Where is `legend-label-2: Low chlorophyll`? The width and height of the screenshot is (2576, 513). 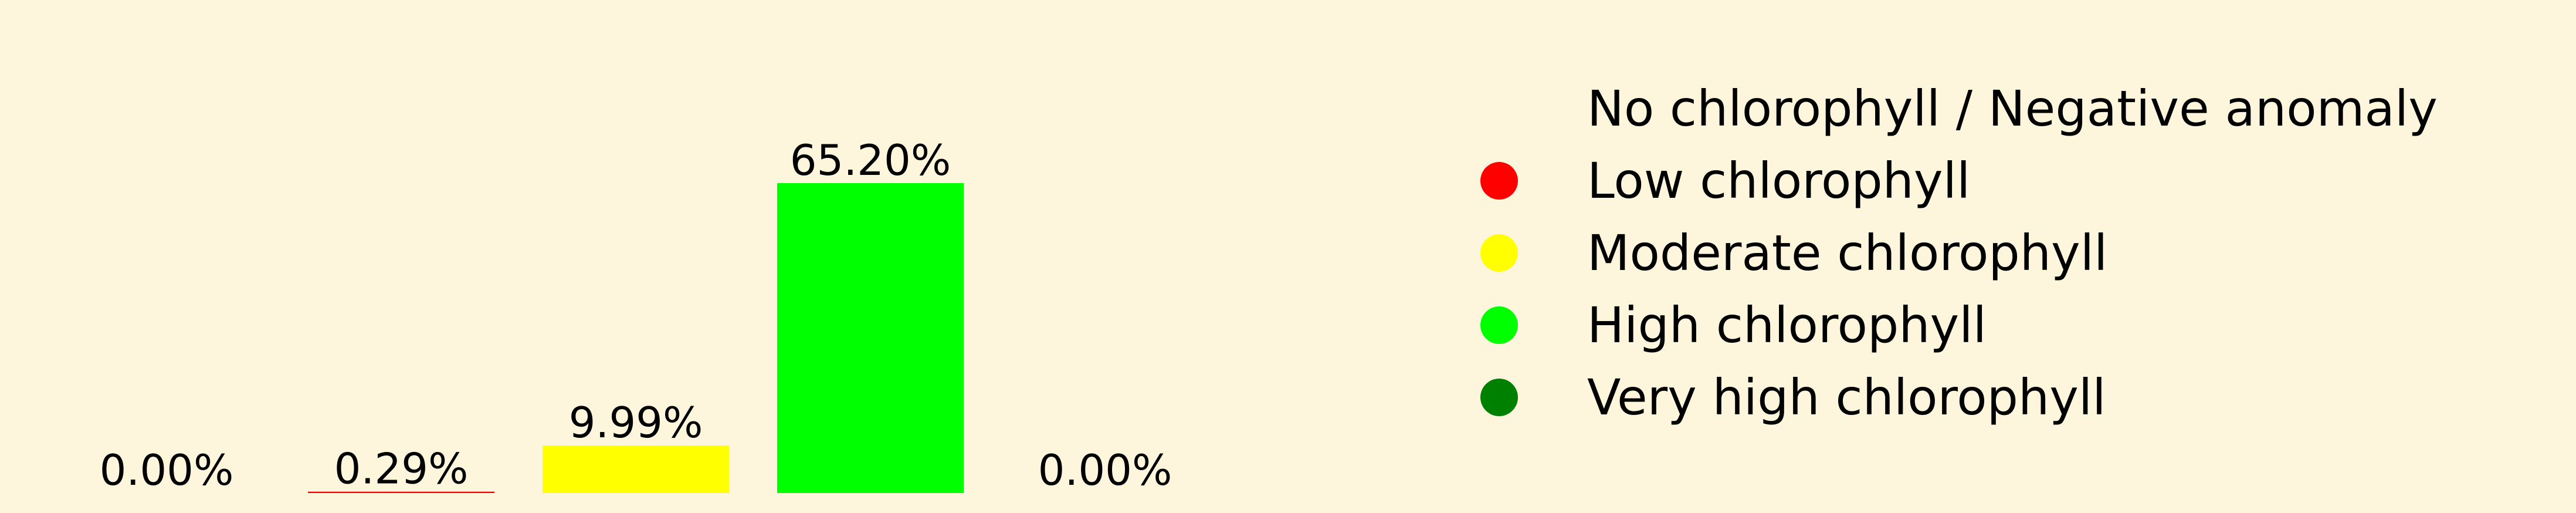
legend-label-2: Low chlorophyll is located at coordinates (1779, 181).